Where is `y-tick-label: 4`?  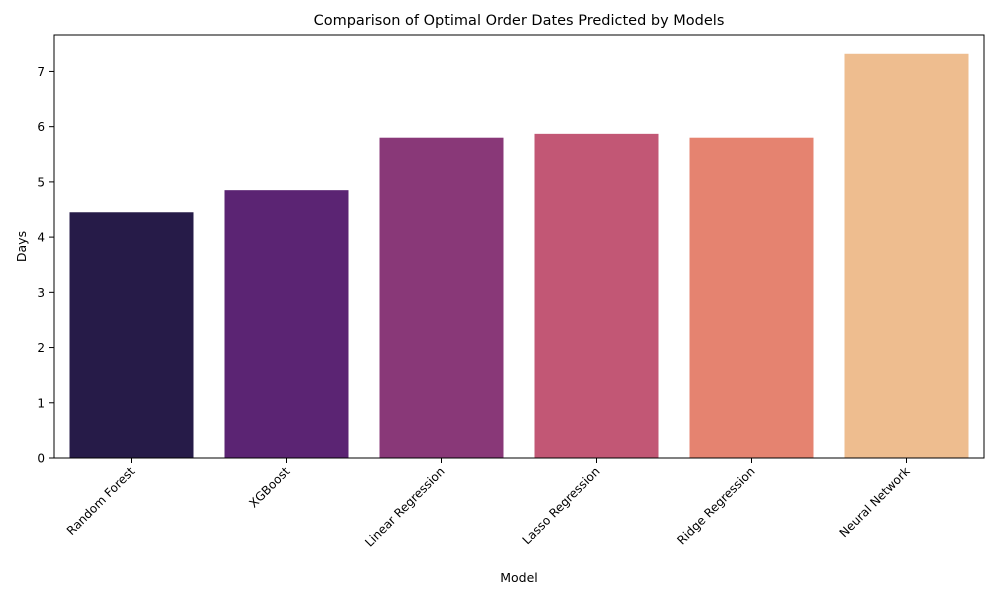
y-tick-label: 4 is located at coordinates (41, 238).